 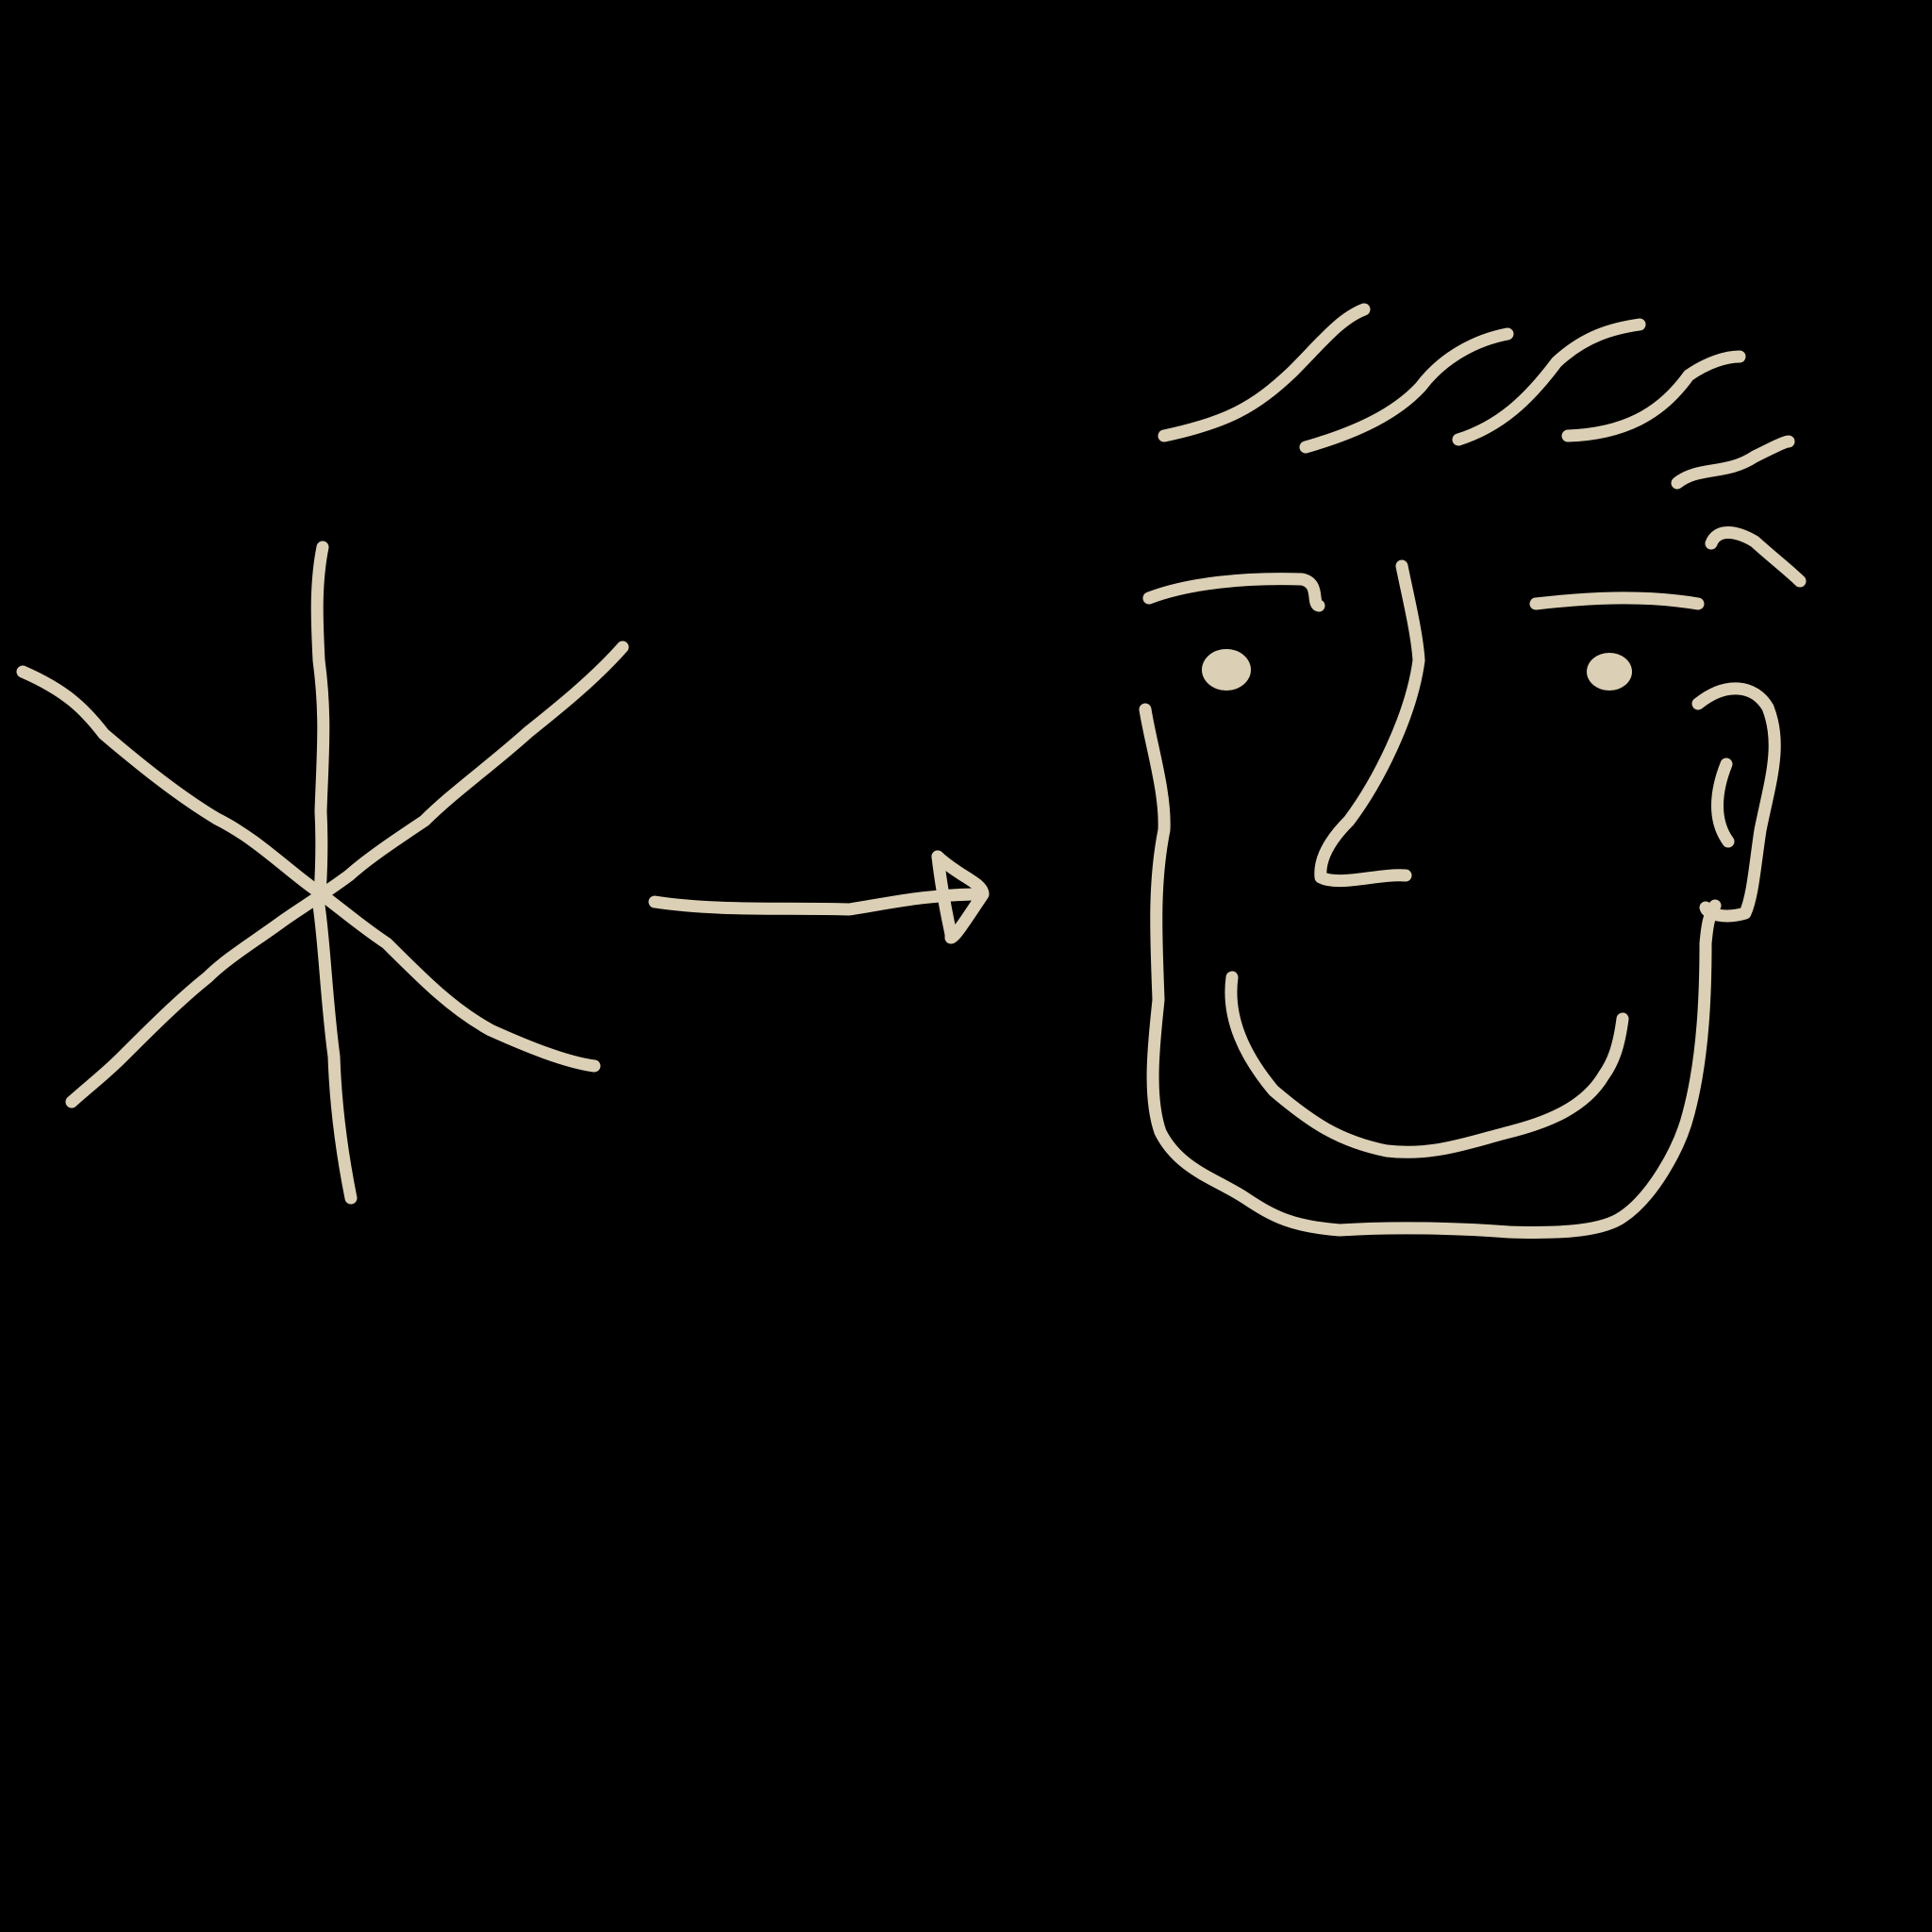 What do you see at coordinates (1233, 593) in the screenshot?
I see `eyebrow-left` at bounding box center [1233, 593].